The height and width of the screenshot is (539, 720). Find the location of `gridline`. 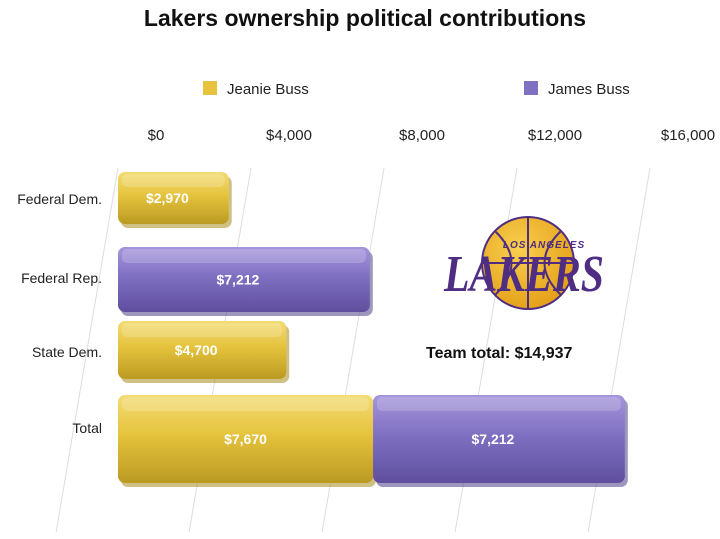

gridline is located at coordinates (87, 350).